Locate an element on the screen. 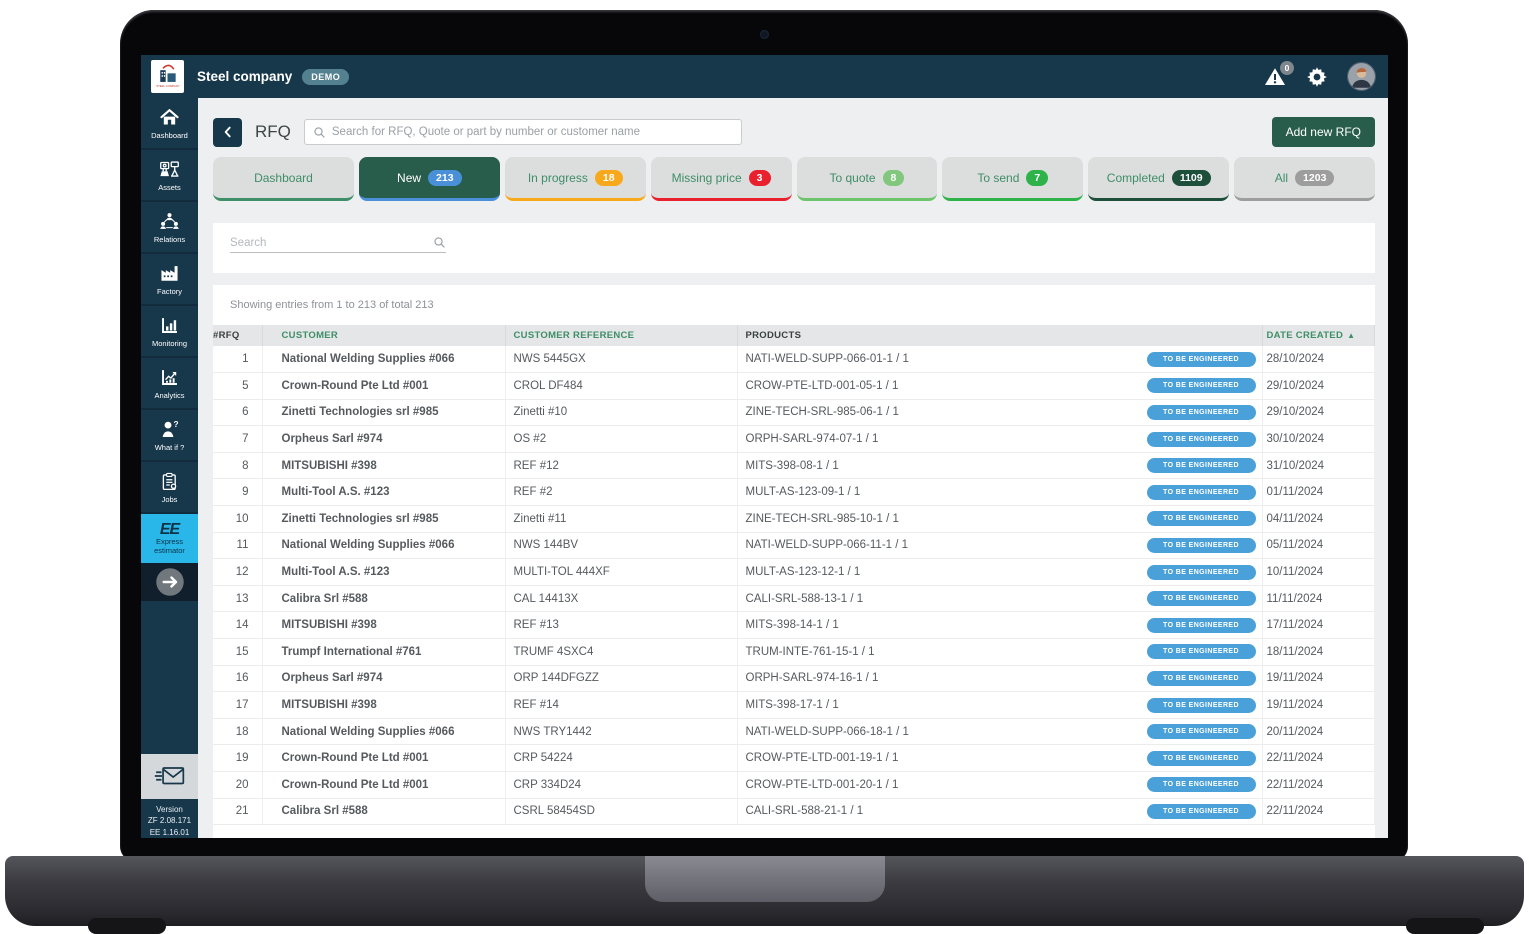 The image size is (1529, 934). sidebar-item-jobs: Jobs is located at coordinates (169, 488).